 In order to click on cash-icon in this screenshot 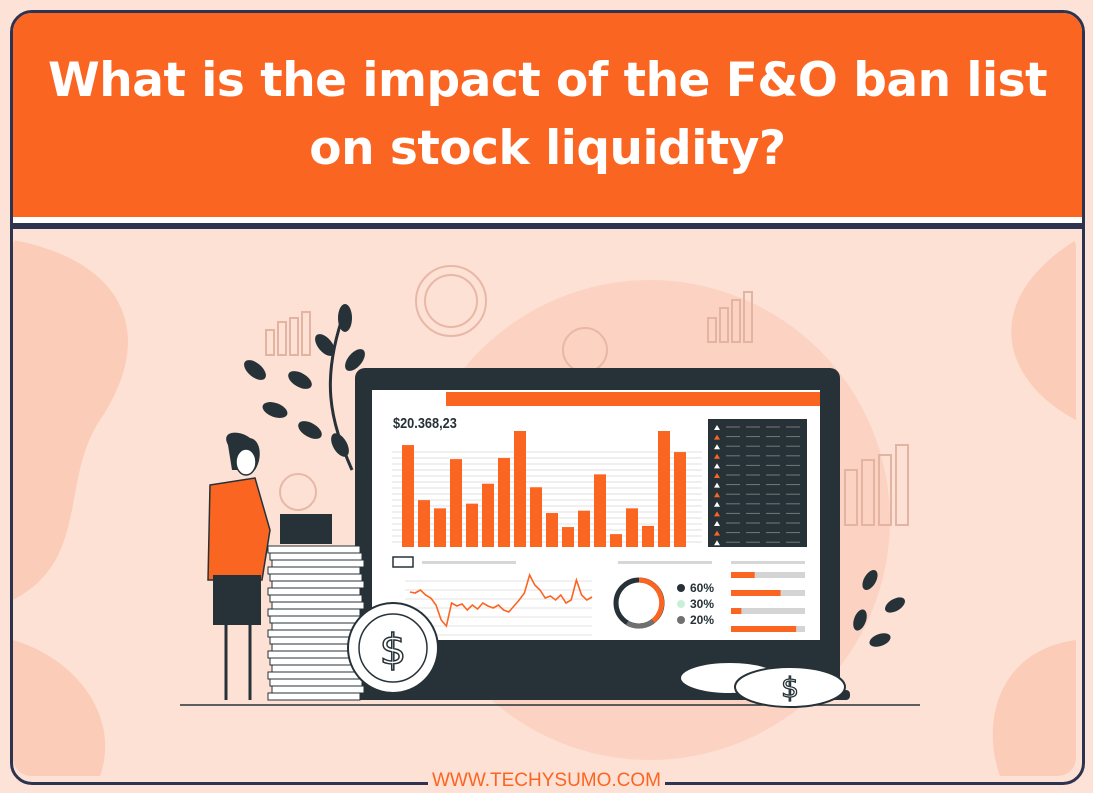, I will do `click(403, 562)`.